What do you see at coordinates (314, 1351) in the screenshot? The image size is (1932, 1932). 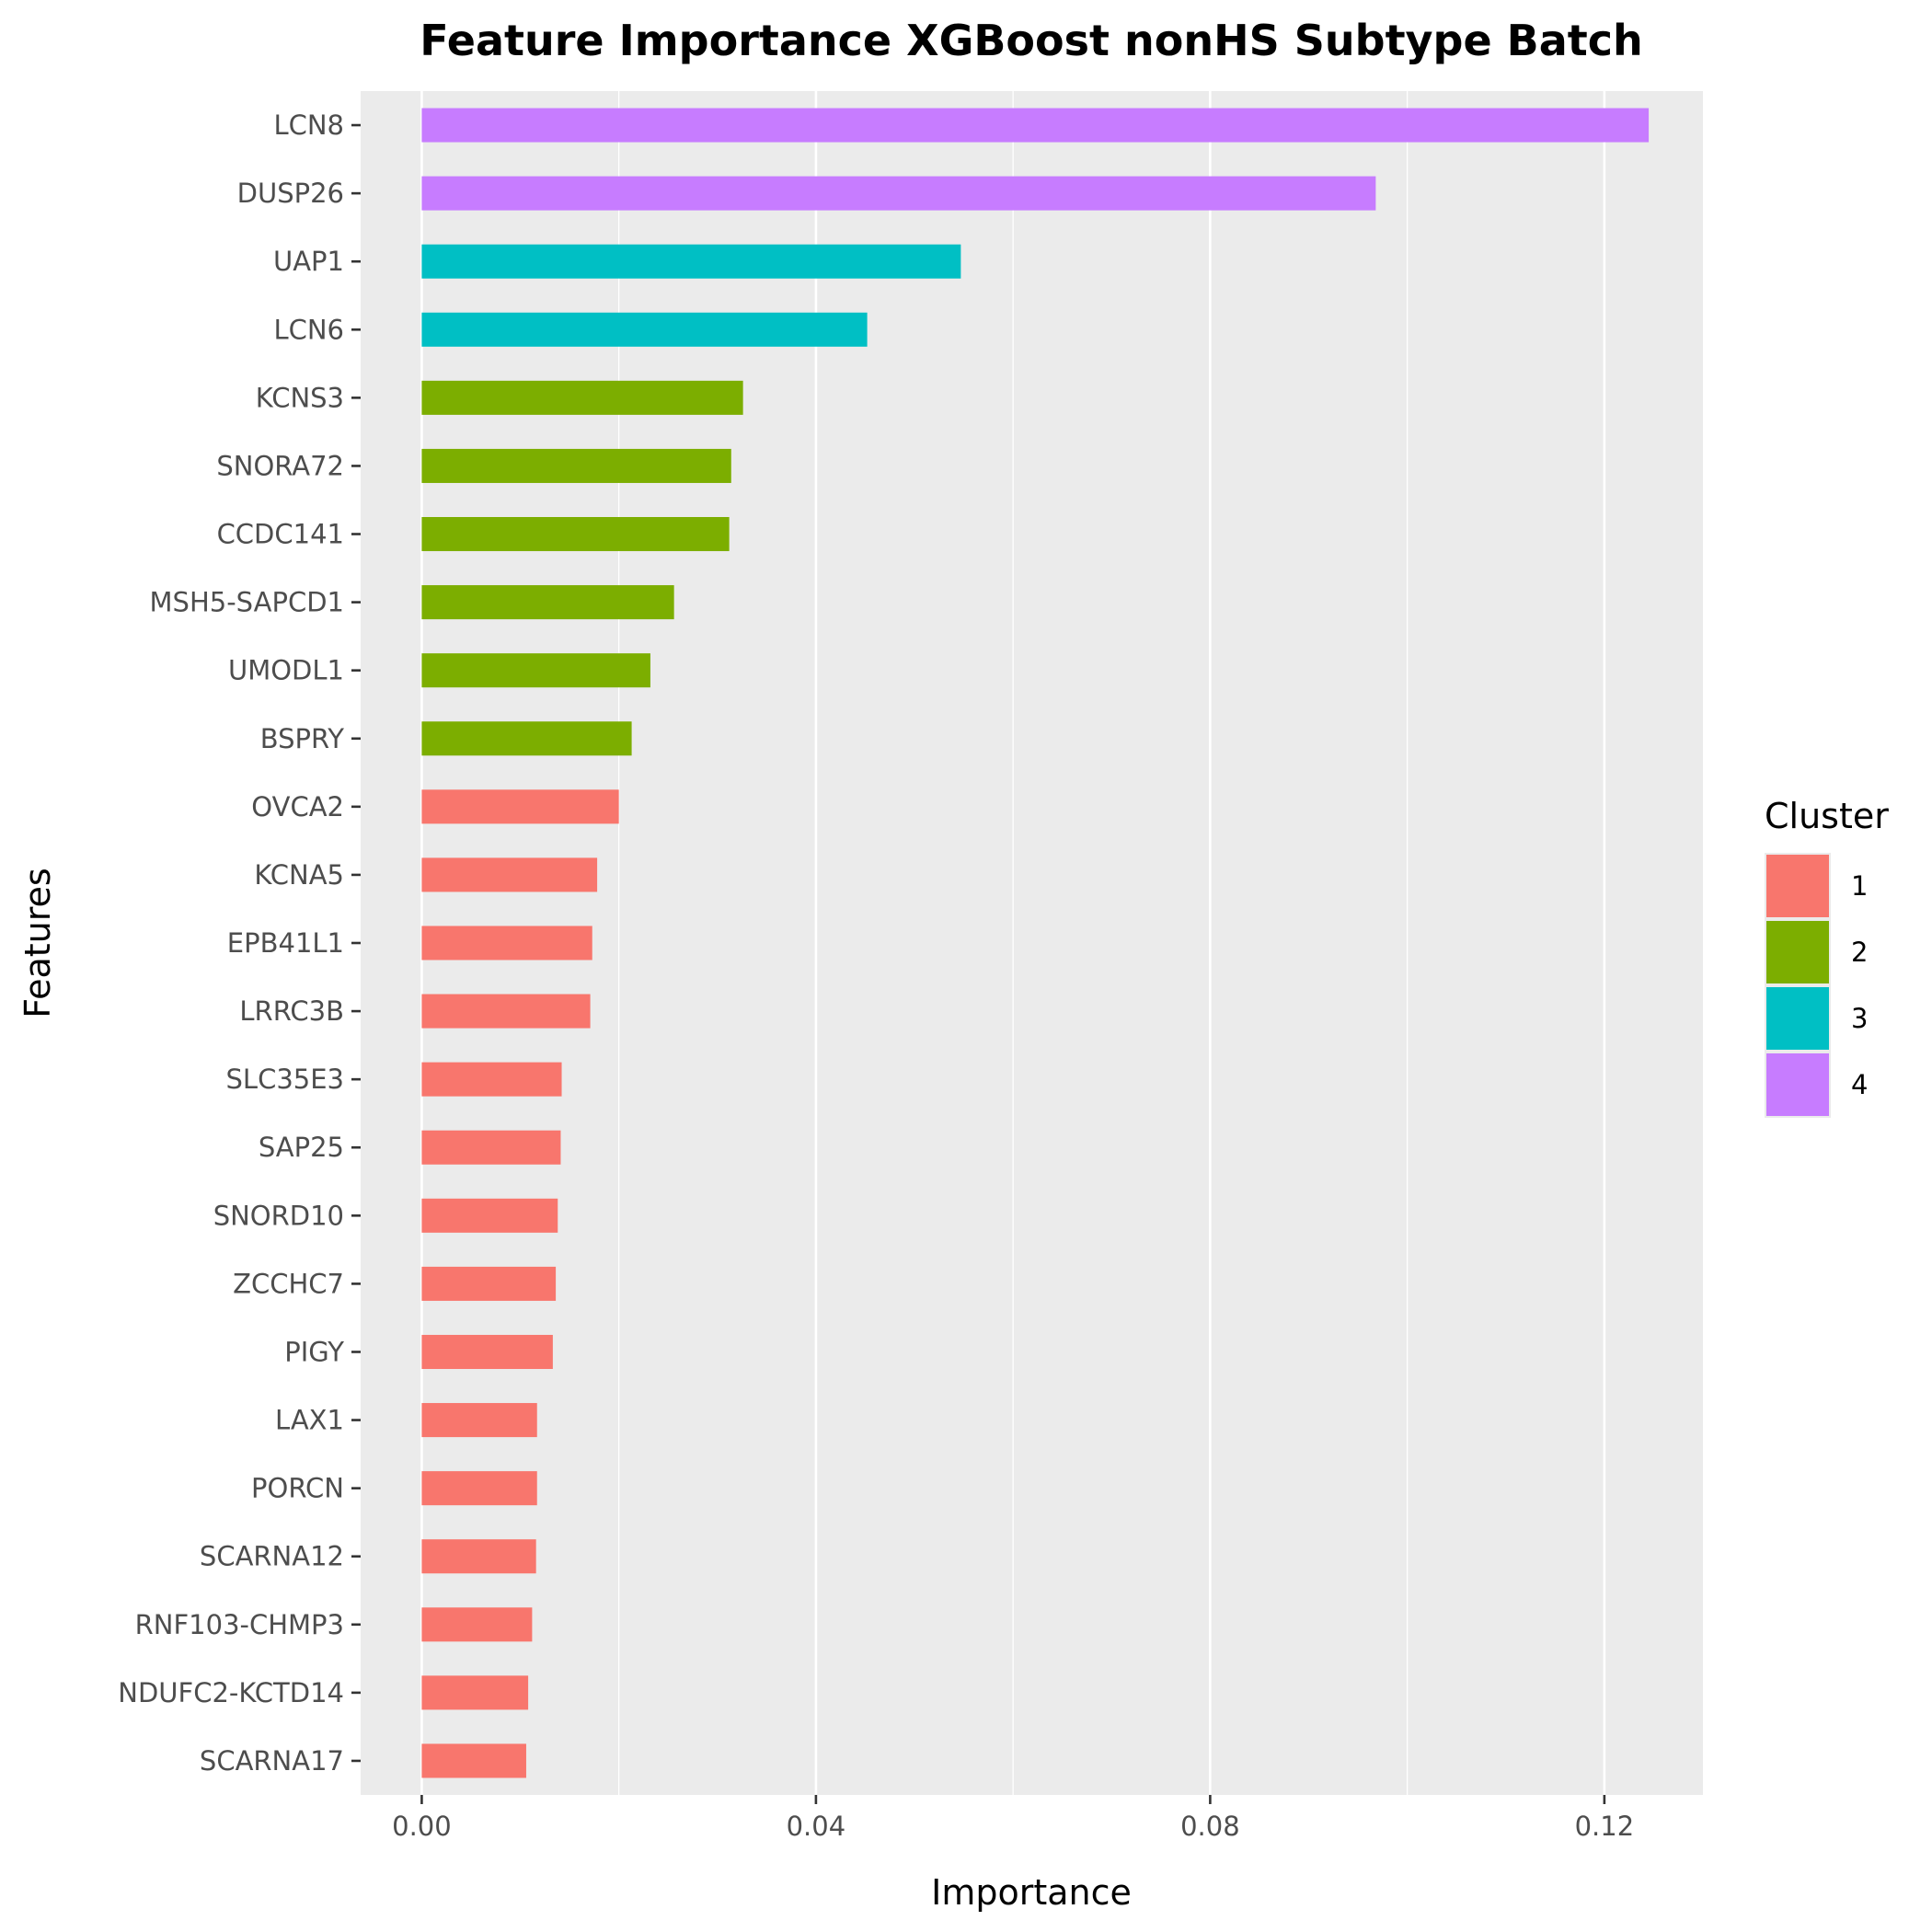 I see `y-tick-label: PIGY` at bounding box center [314, 1351].